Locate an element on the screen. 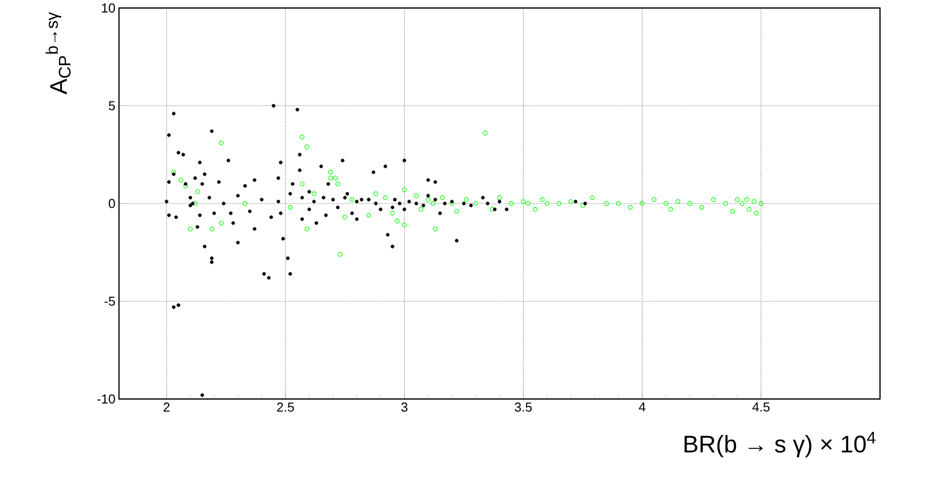 This screenshot has width=940, height=487. x-tick-label: 4 is located at coordinates (642, 407).